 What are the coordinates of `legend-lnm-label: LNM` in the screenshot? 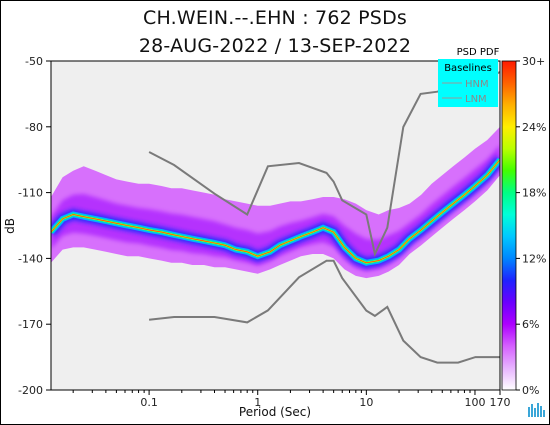 It's located at (476, 99).